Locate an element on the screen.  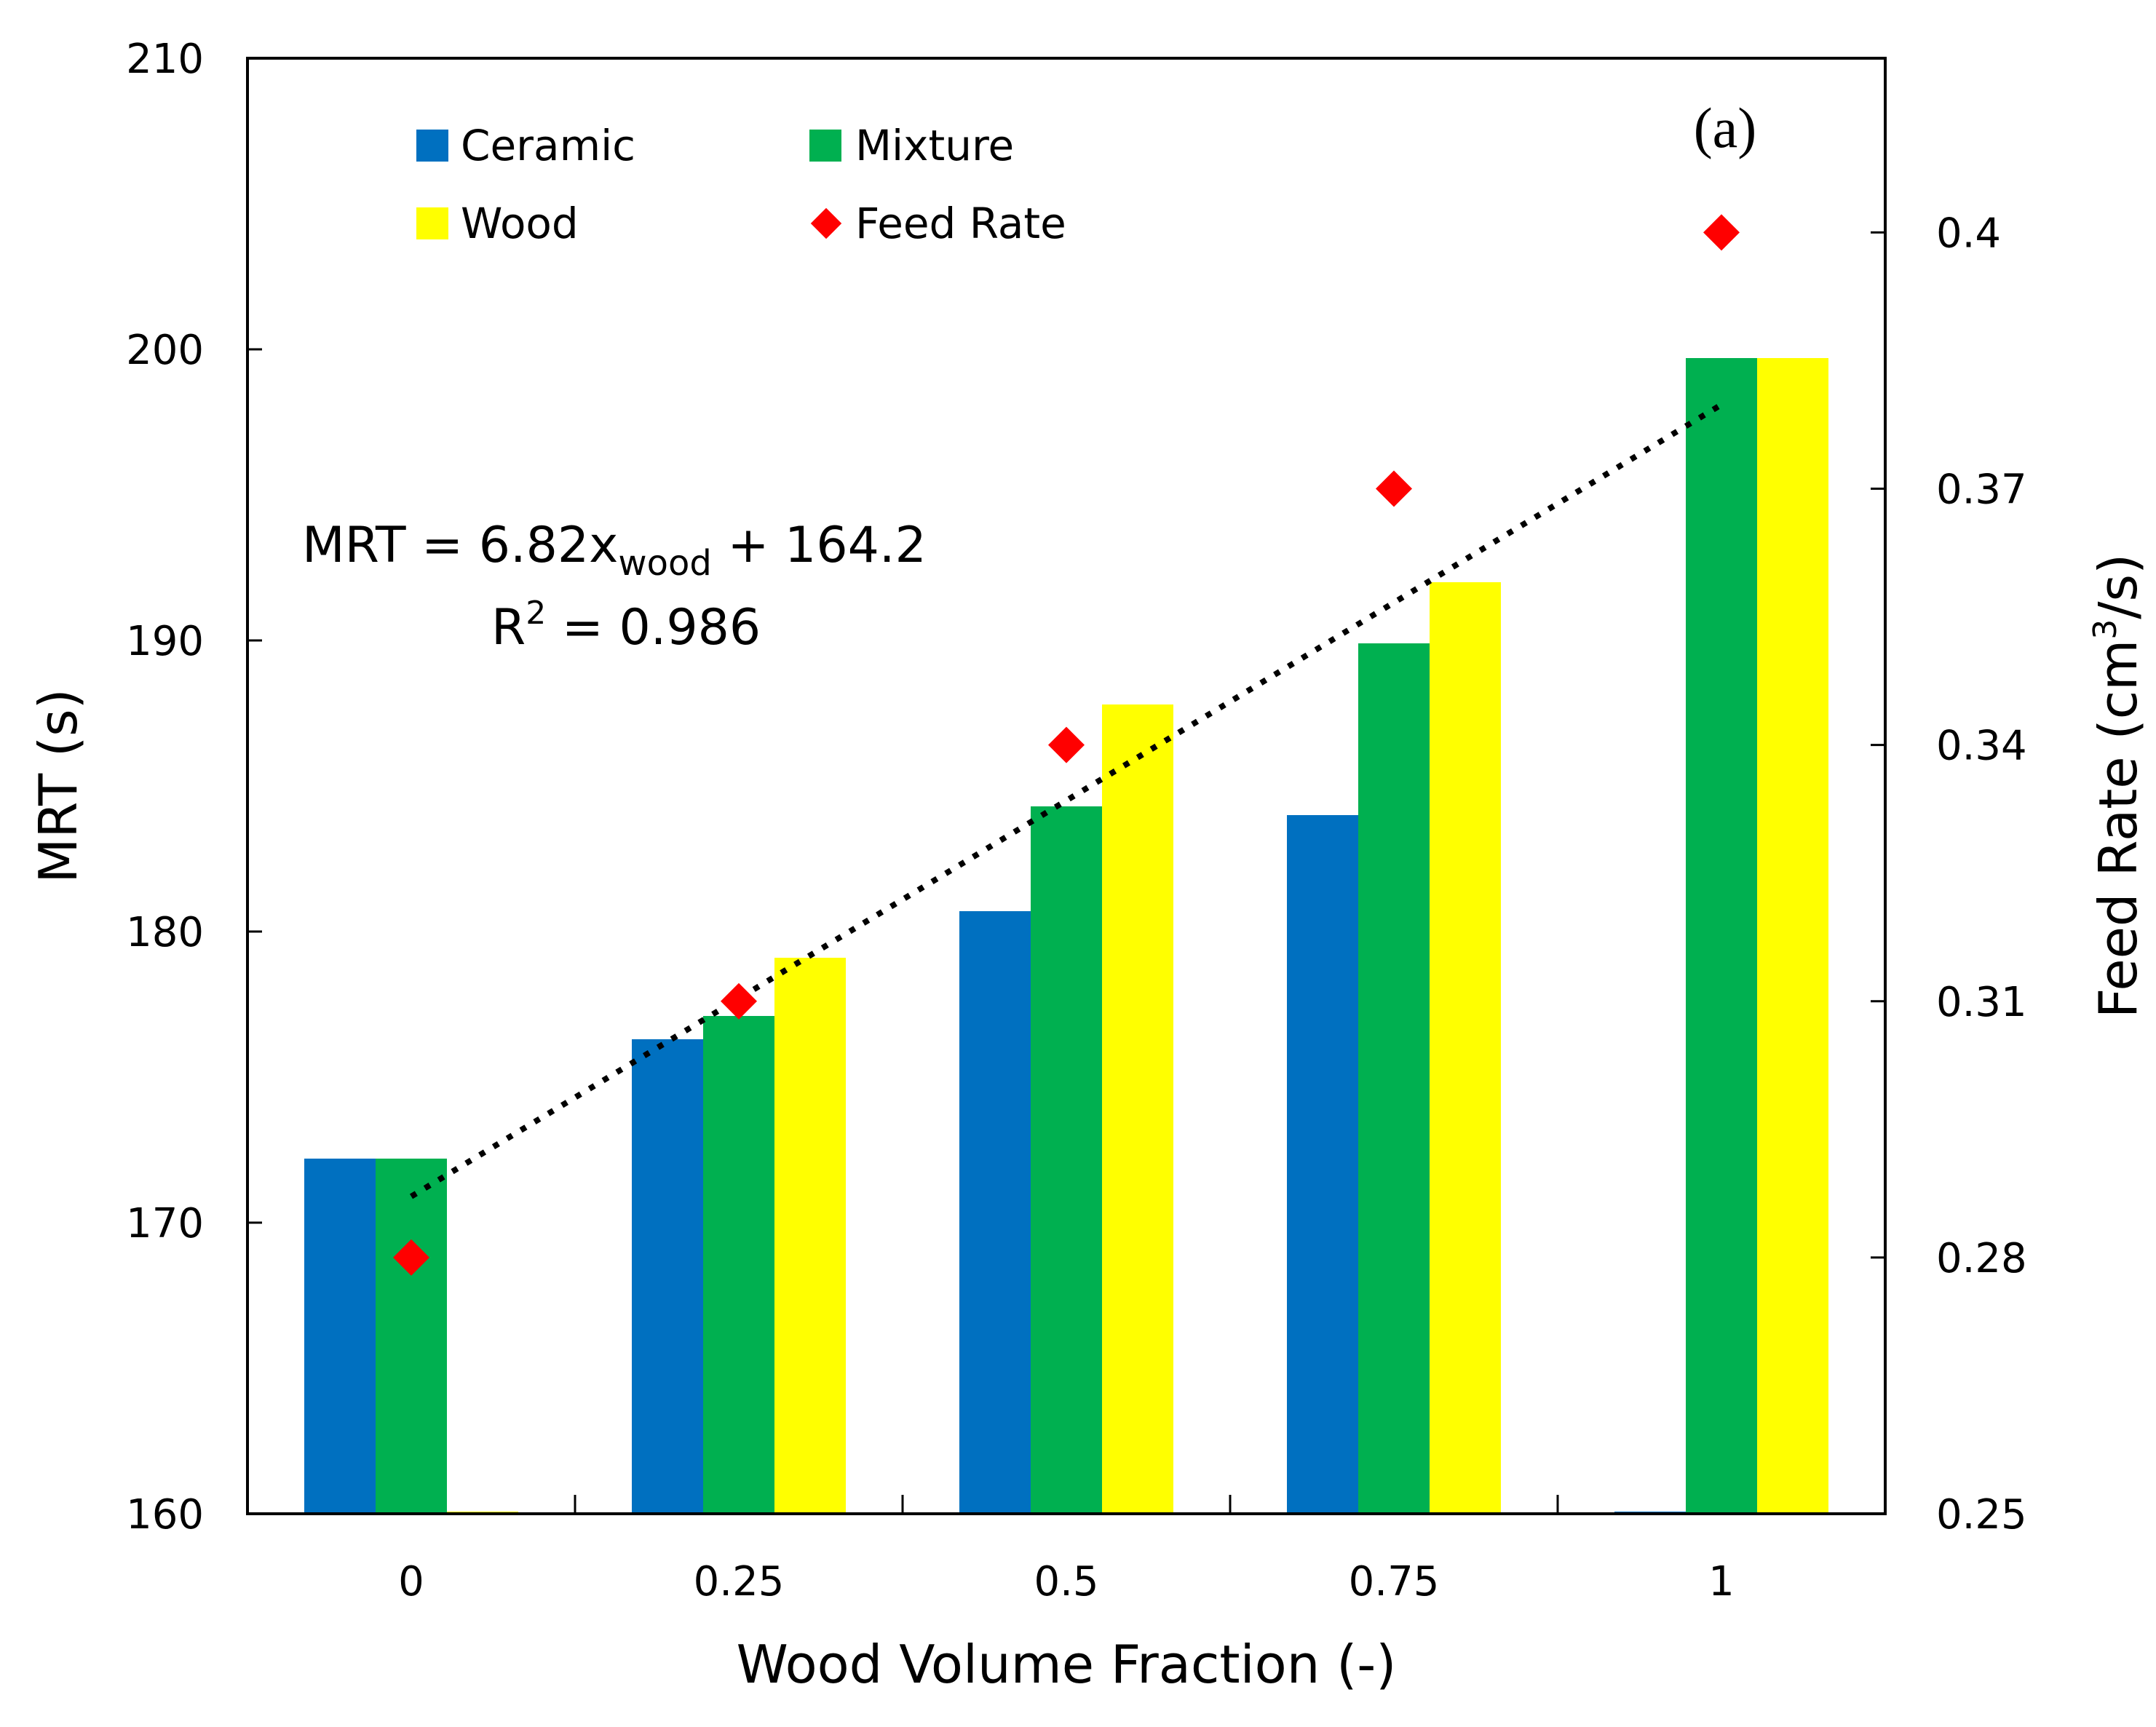
bar-mixture-0.5 is located at coordinates (1066, 1160).